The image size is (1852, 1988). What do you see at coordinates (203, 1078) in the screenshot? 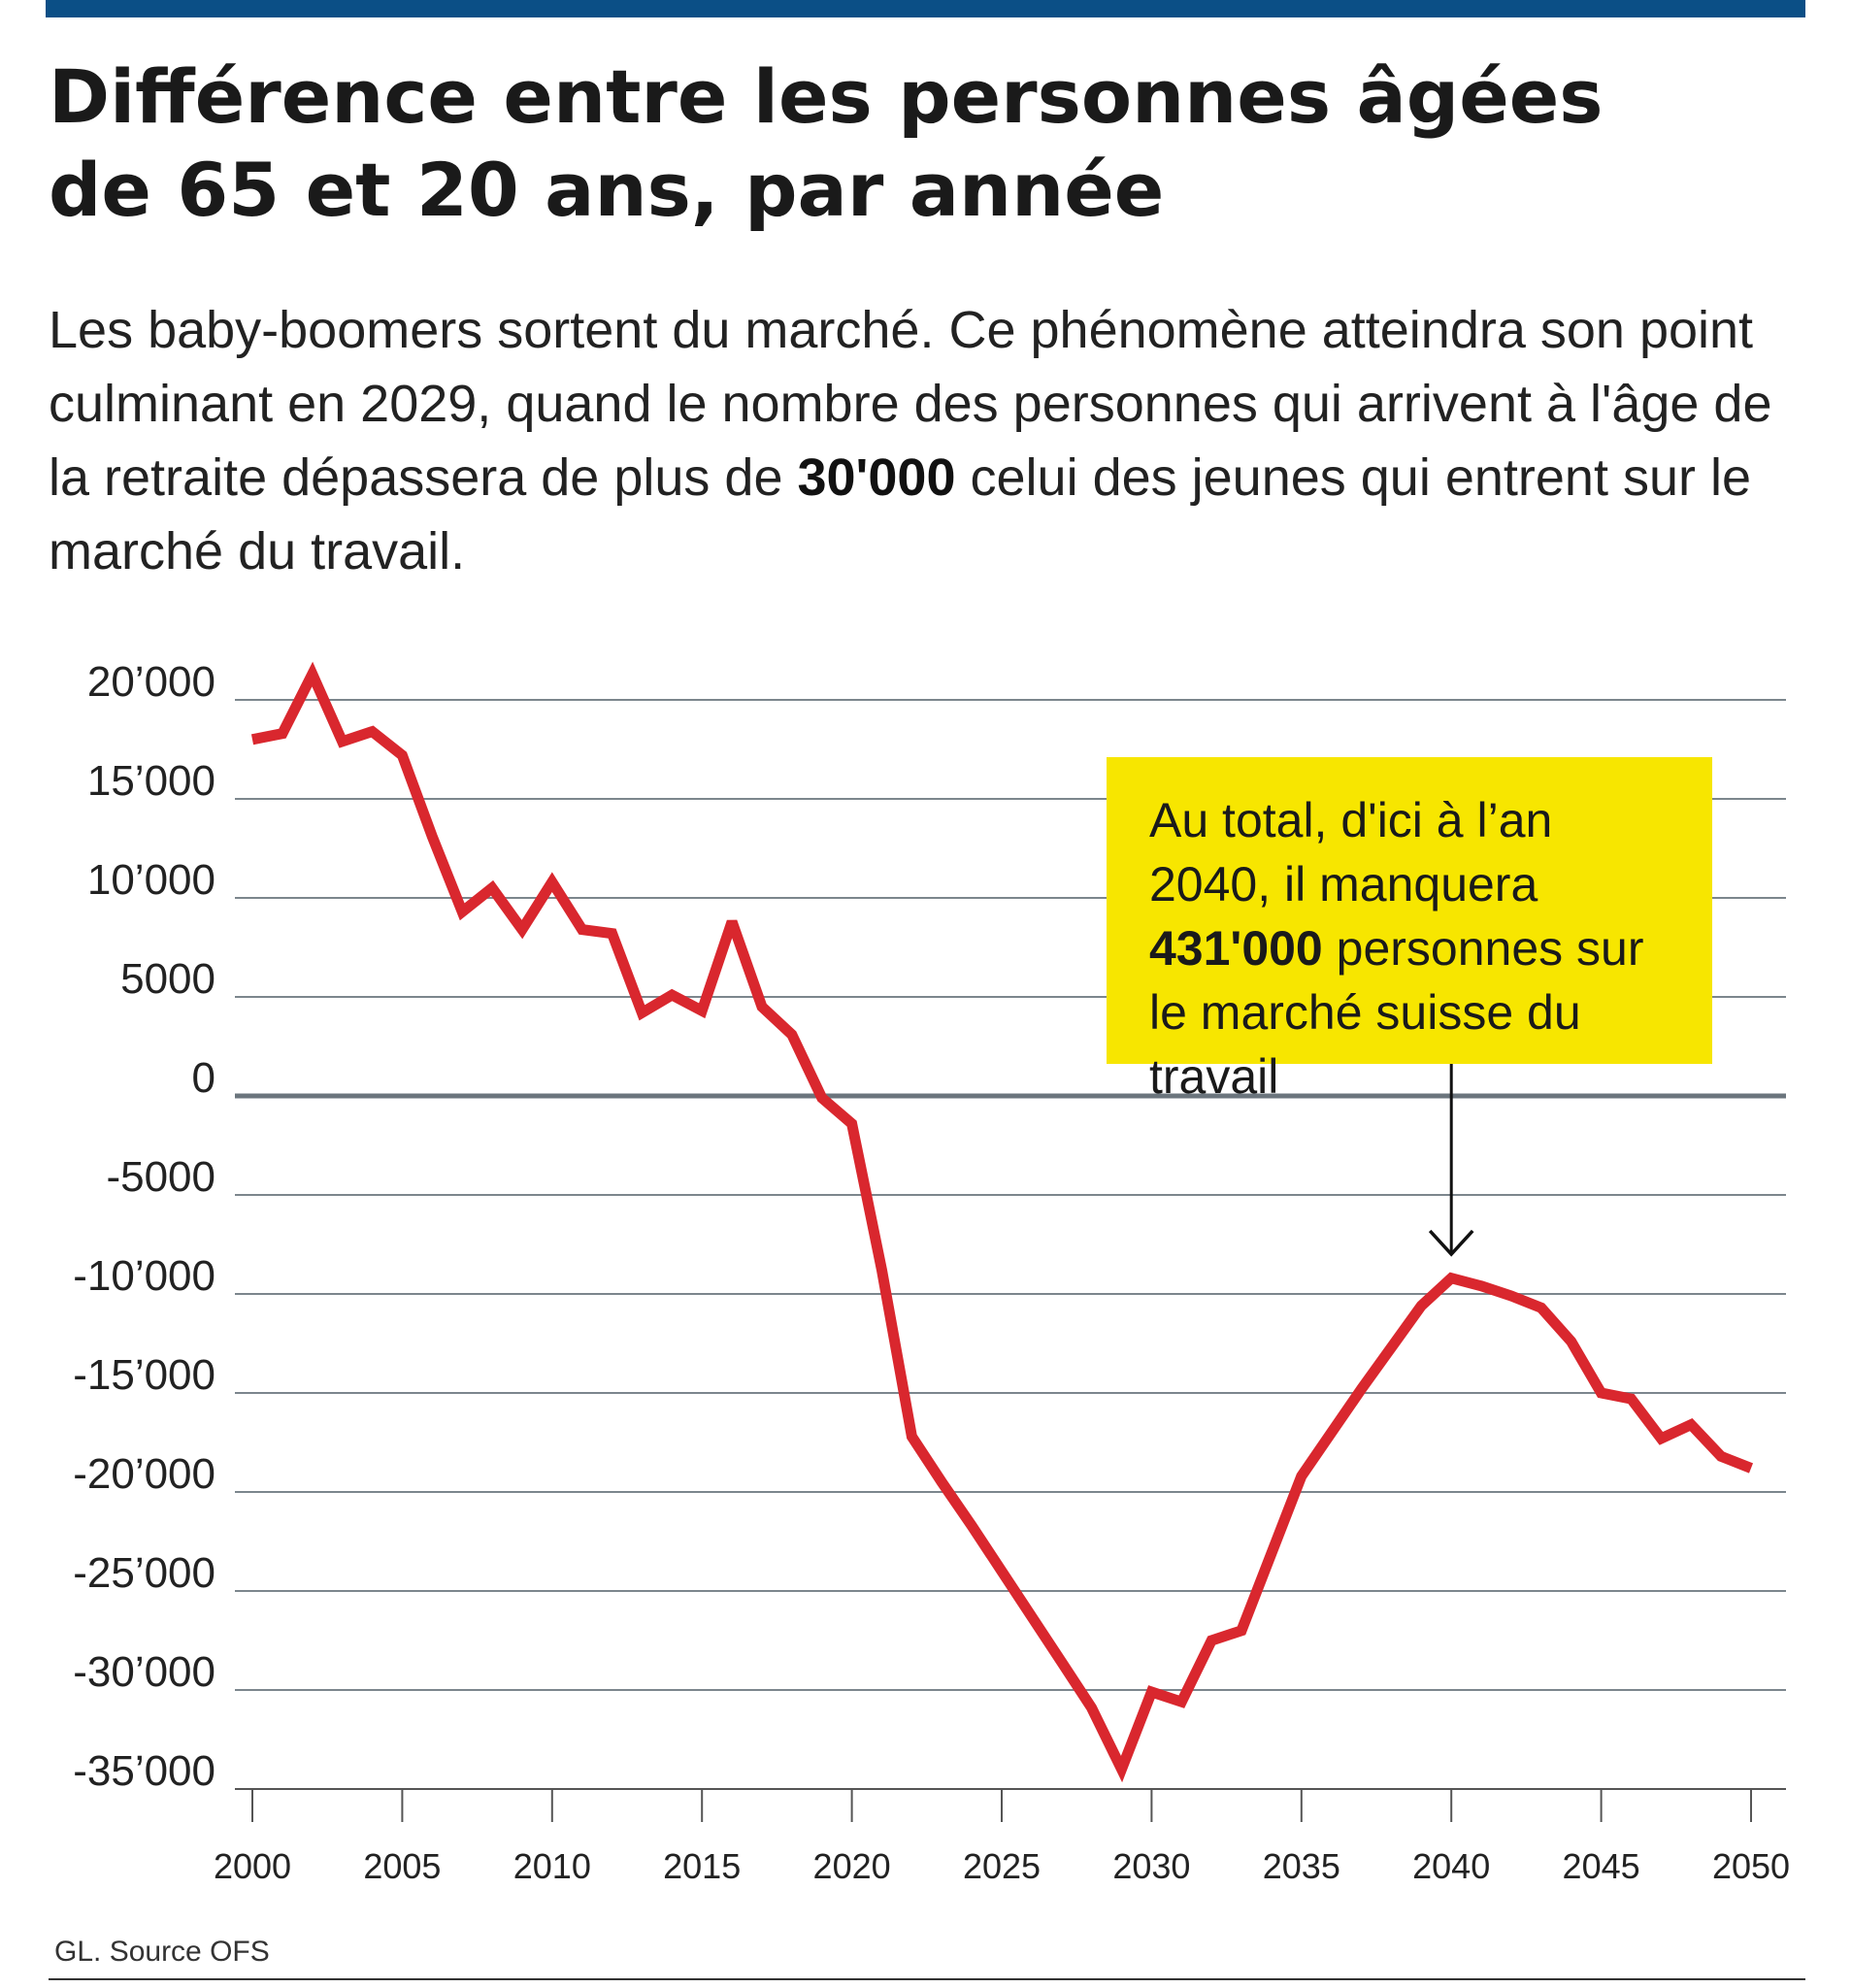
I see `y-tick-label: 0` at bounding box center [203, 1078].